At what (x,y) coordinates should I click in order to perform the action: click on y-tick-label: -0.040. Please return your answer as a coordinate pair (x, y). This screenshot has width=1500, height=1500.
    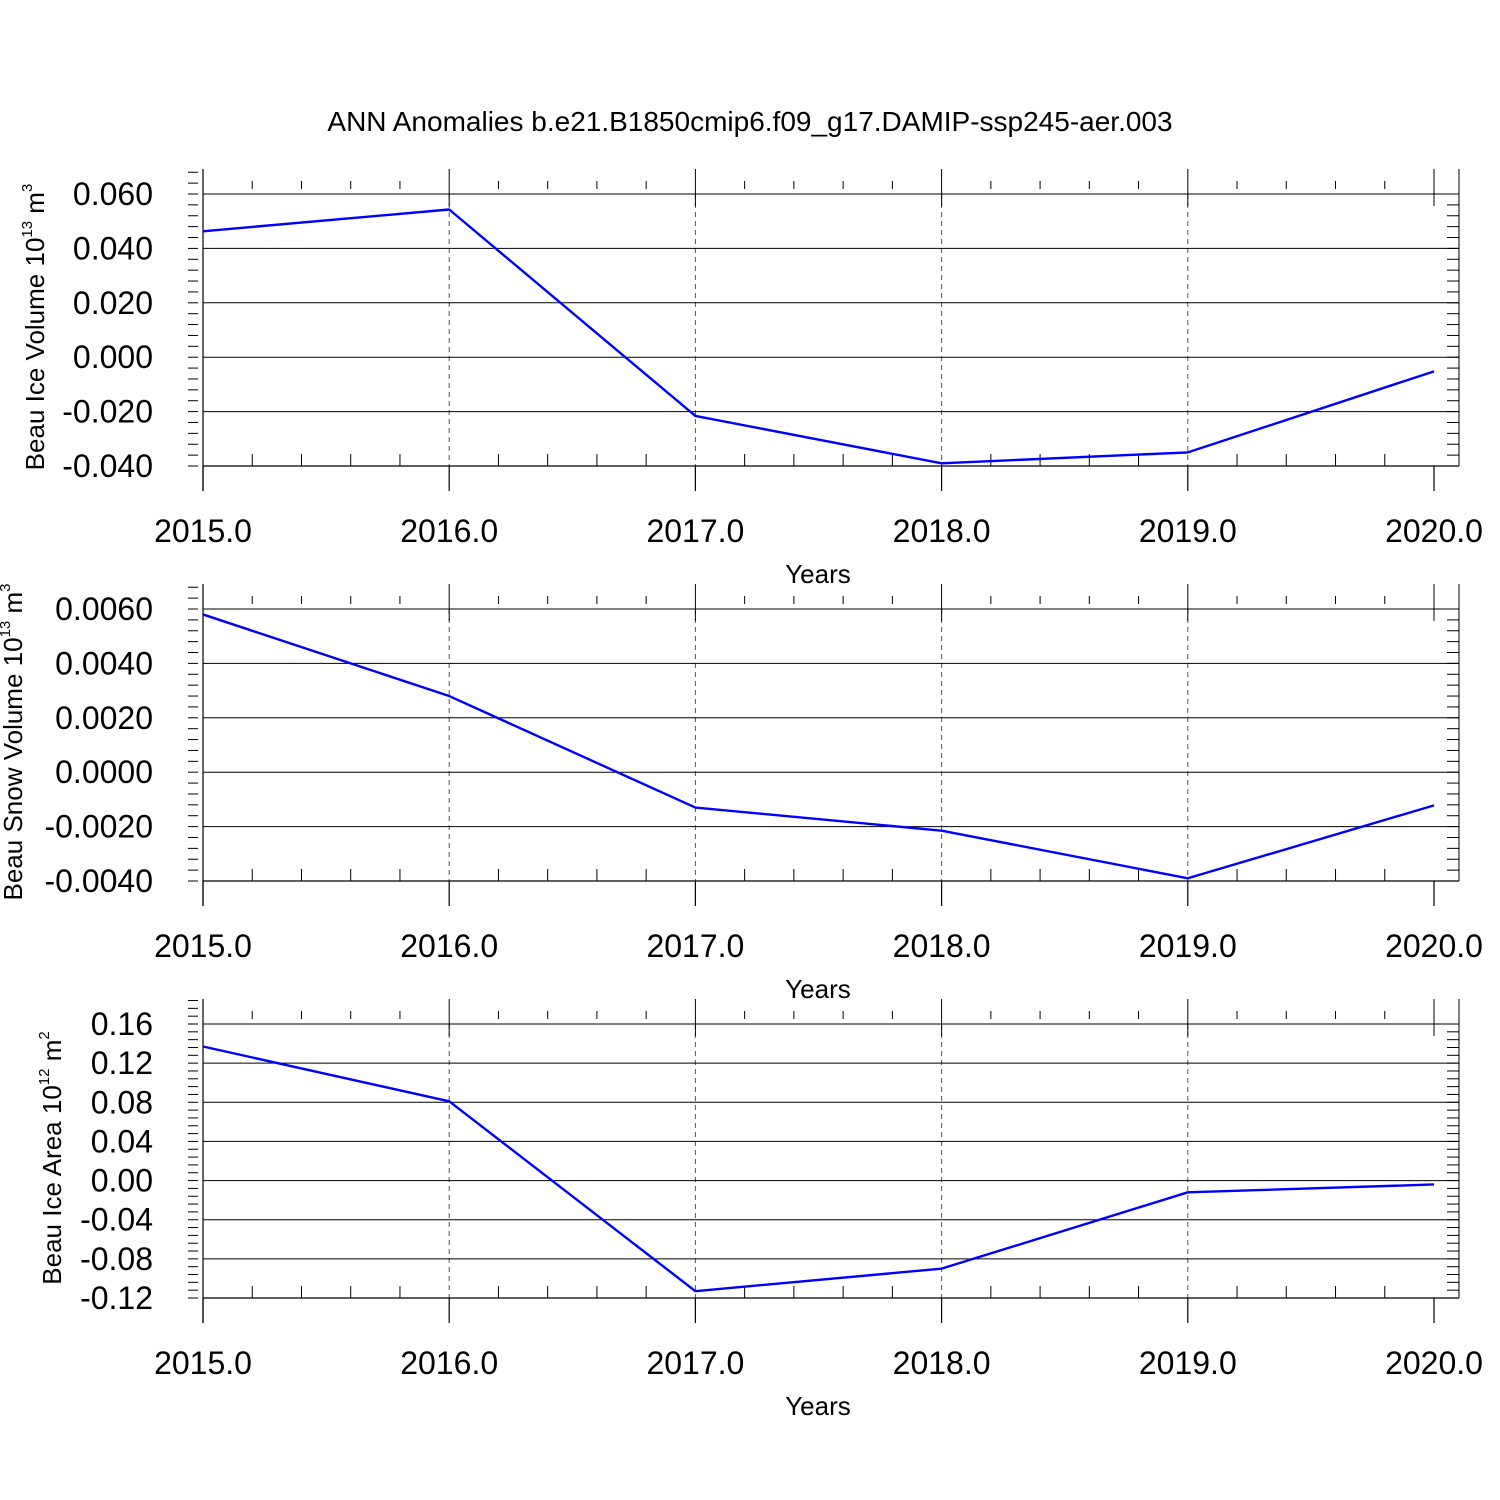
    Looking at the image, I should click on (107, 466).